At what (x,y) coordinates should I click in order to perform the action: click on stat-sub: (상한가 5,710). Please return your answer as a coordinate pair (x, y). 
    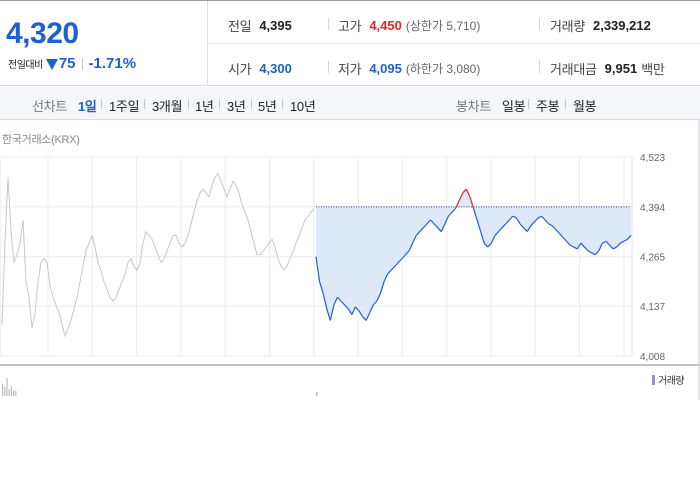
    Looking at the image, I should click on (443, 26).